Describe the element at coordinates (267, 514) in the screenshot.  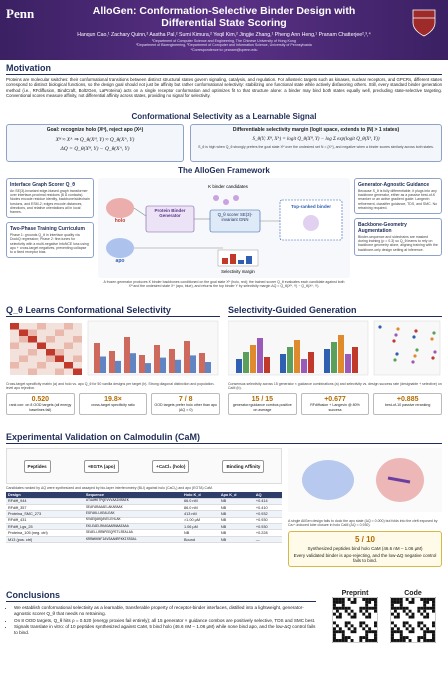
I see `table-cell: +0.932` at that location.